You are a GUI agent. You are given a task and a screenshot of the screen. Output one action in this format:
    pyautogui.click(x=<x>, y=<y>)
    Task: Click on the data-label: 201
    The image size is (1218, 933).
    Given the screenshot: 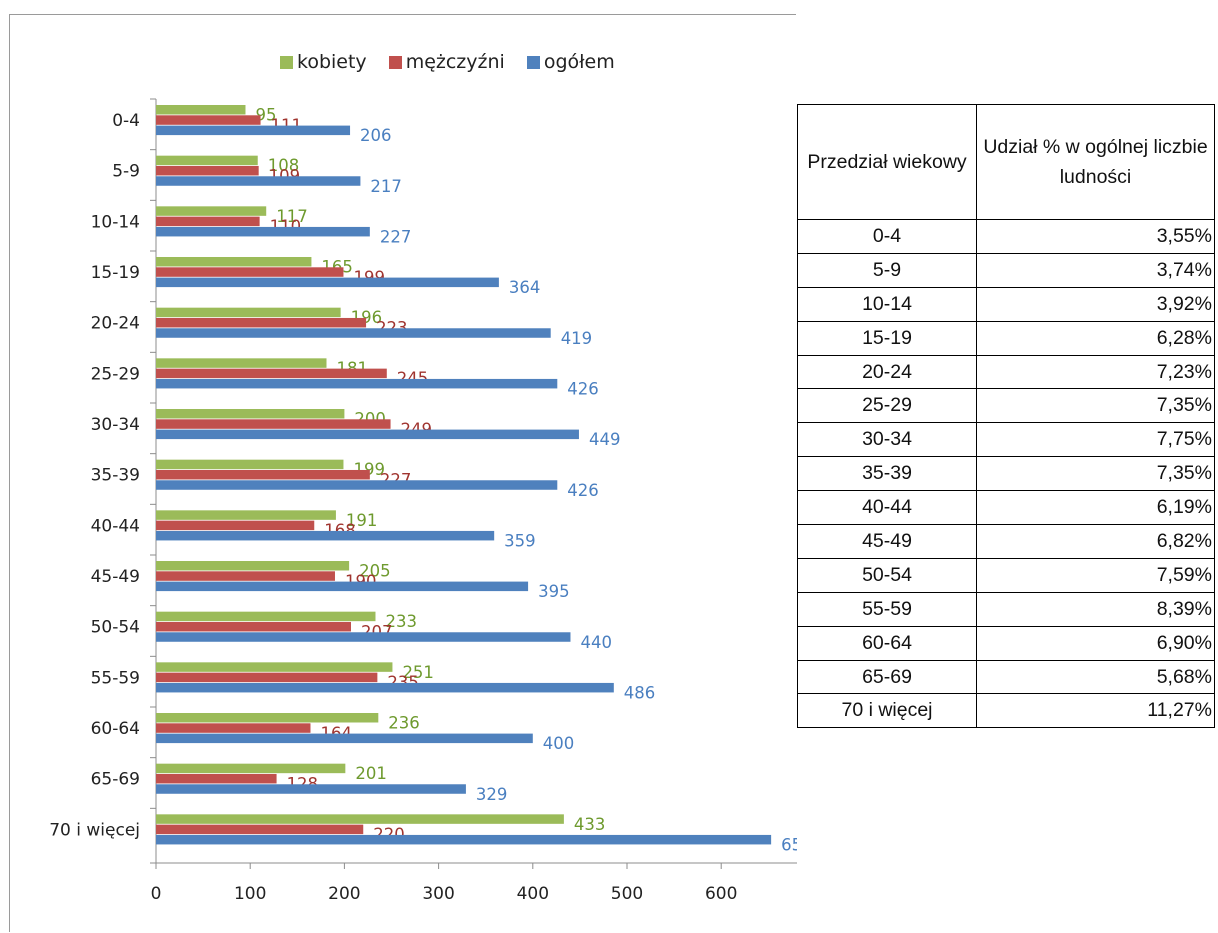 What is the action you would take?
    pyautogui.click(x=371, y=773)
    